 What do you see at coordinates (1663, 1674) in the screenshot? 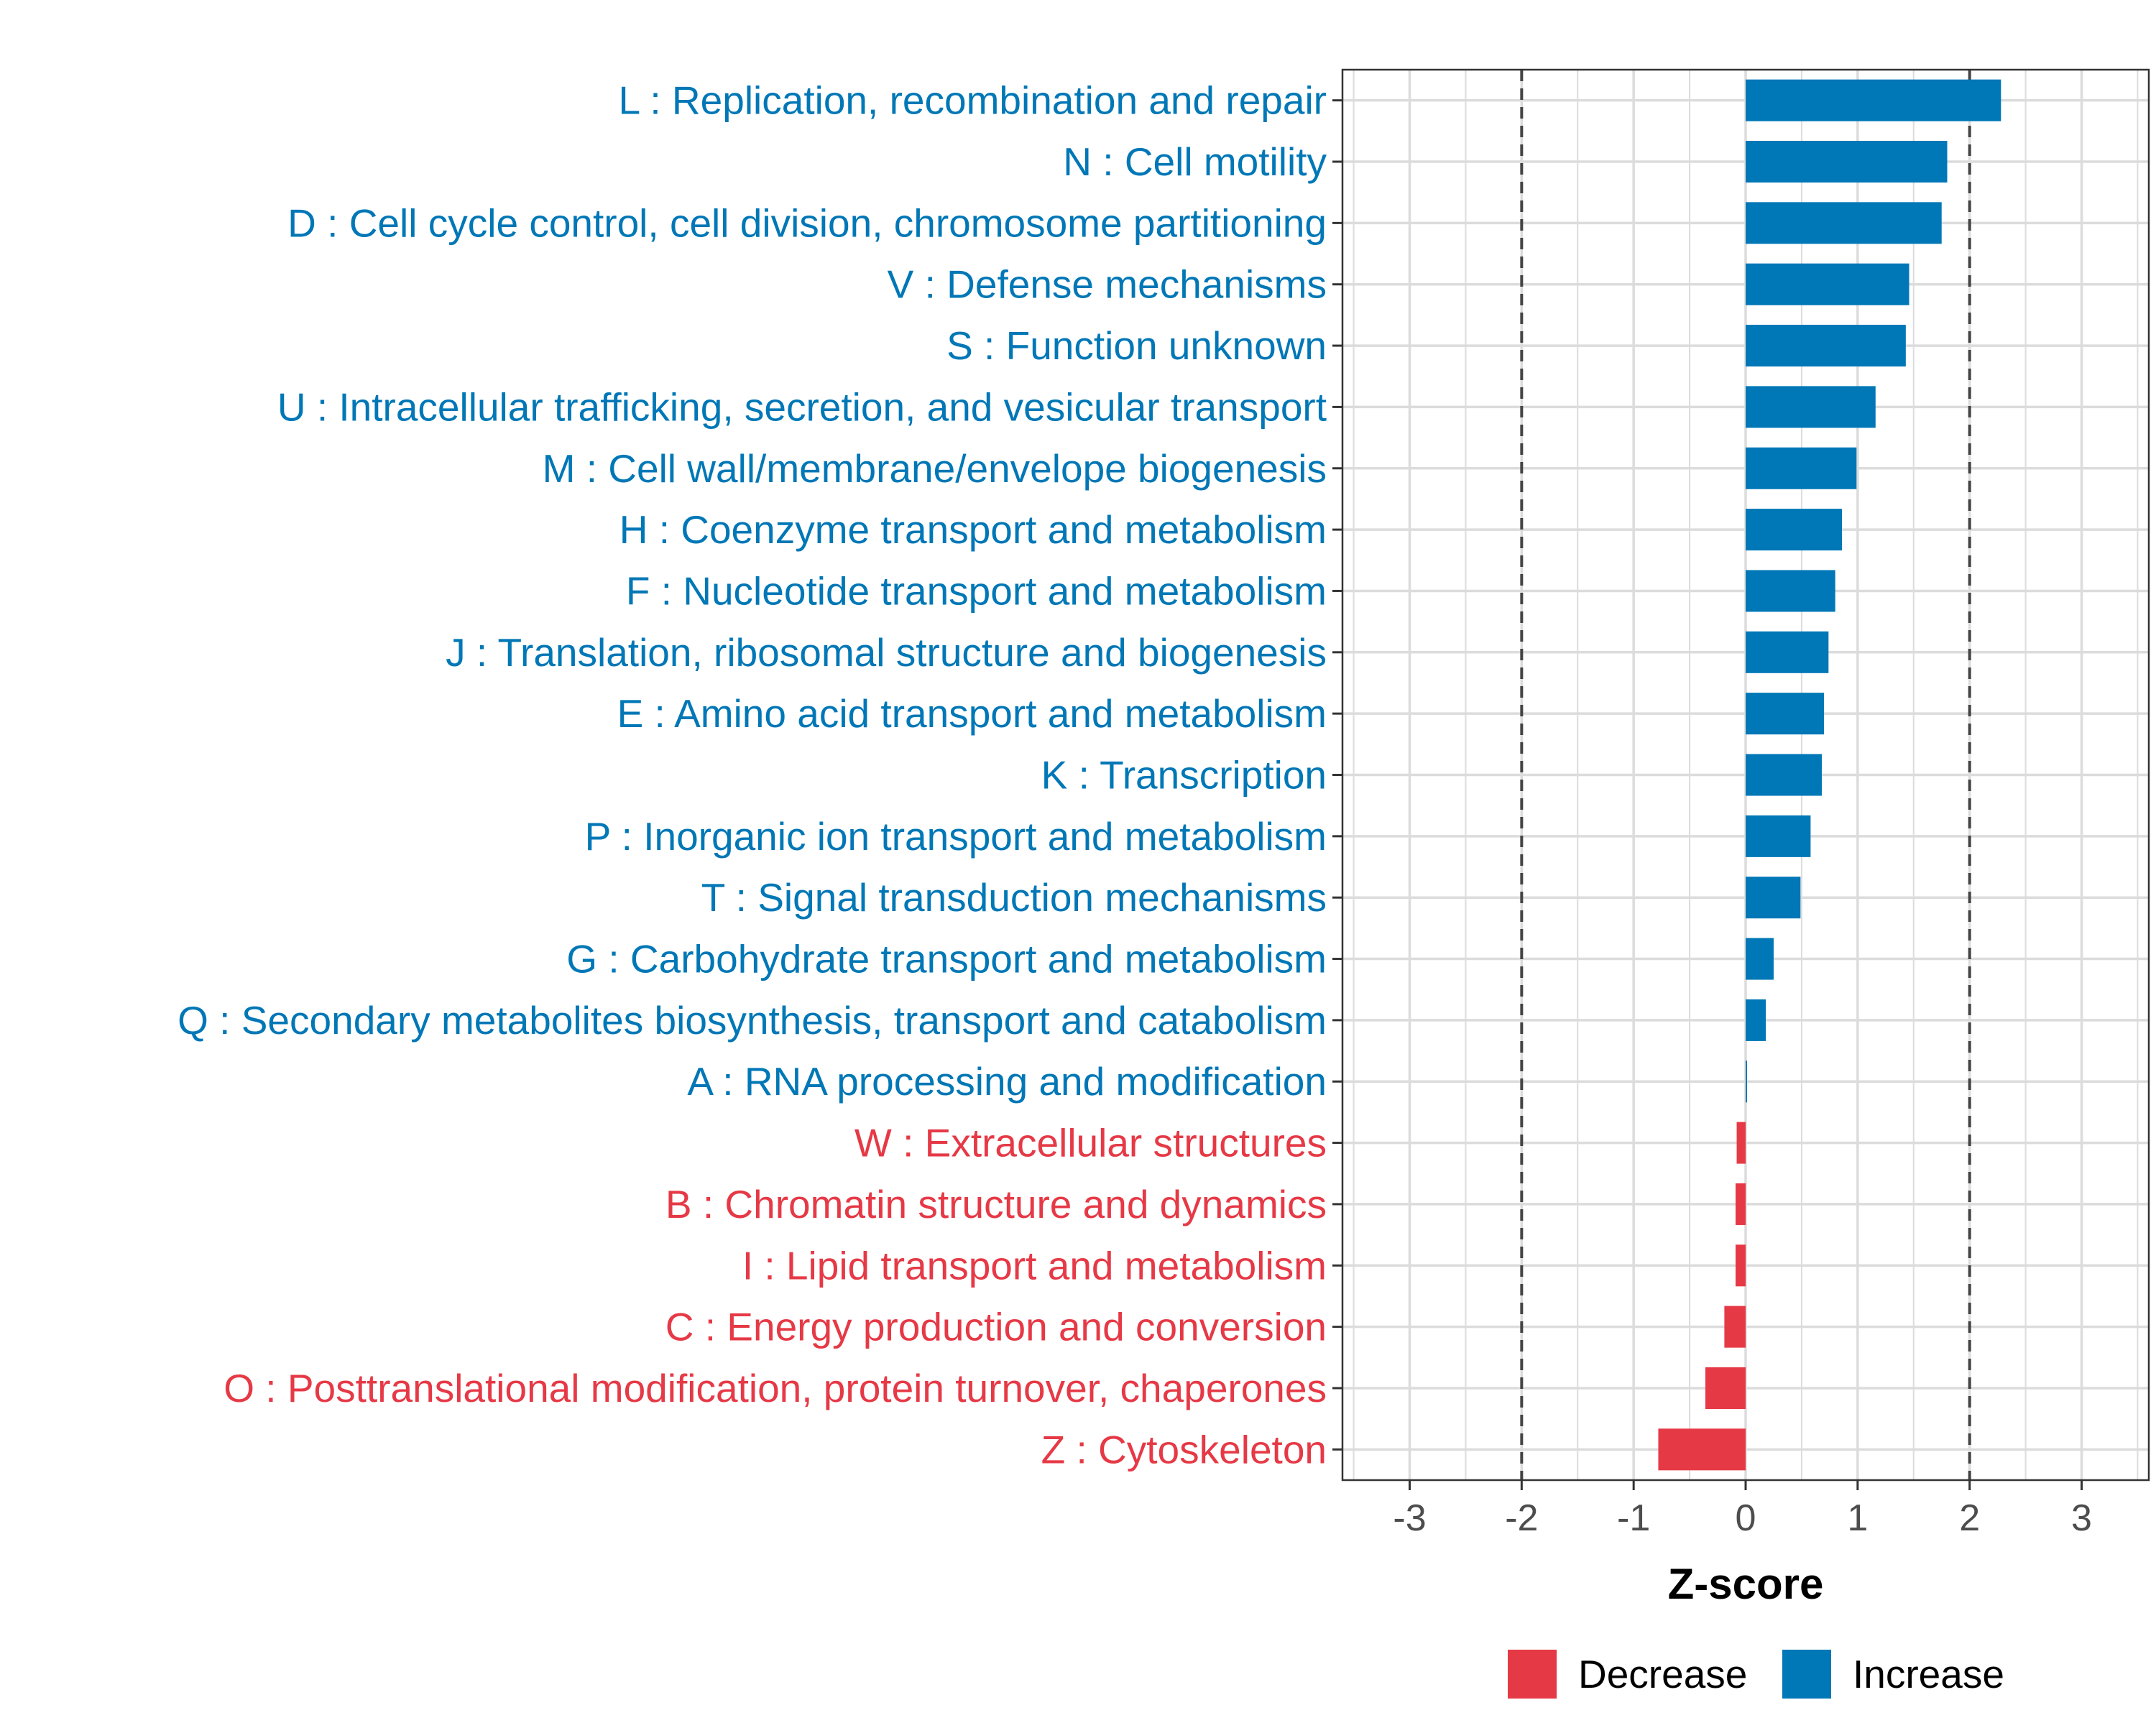
I see `legend-label: Decrease` at bounding box center [1663, 1674].